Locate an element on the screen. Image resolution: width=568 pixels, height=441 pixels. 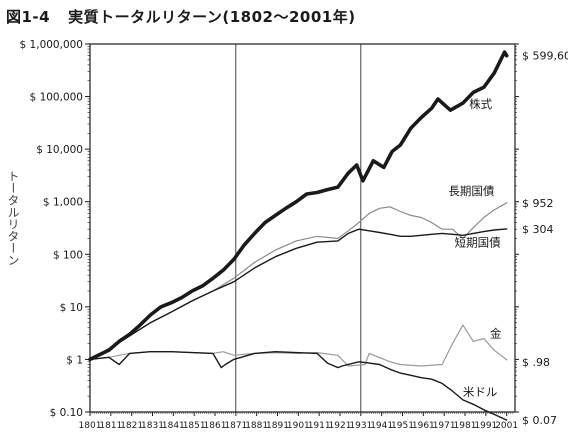
y-tick-label: $ 0.10 is located at coordinates (66, 413).